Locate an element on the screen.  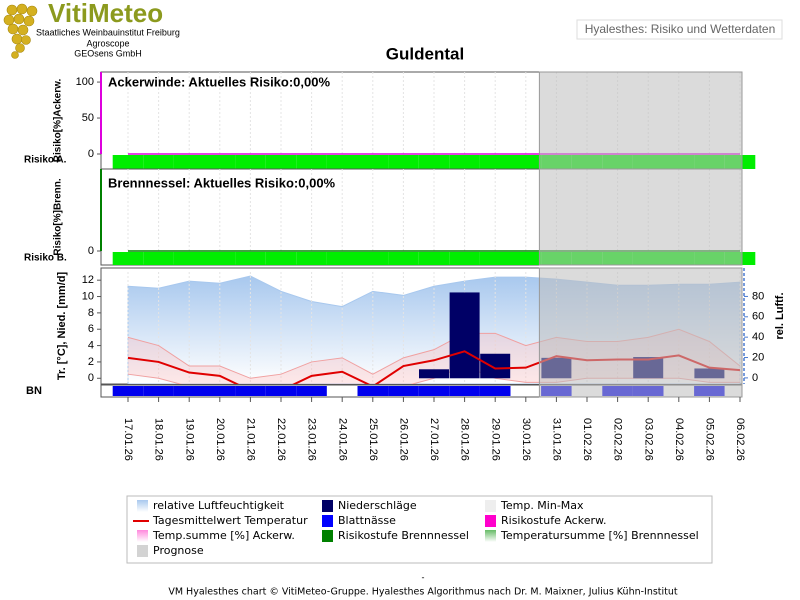
institution: Staatliches Weinbauinstitut Freiburg is located at coordinates (108, 32).